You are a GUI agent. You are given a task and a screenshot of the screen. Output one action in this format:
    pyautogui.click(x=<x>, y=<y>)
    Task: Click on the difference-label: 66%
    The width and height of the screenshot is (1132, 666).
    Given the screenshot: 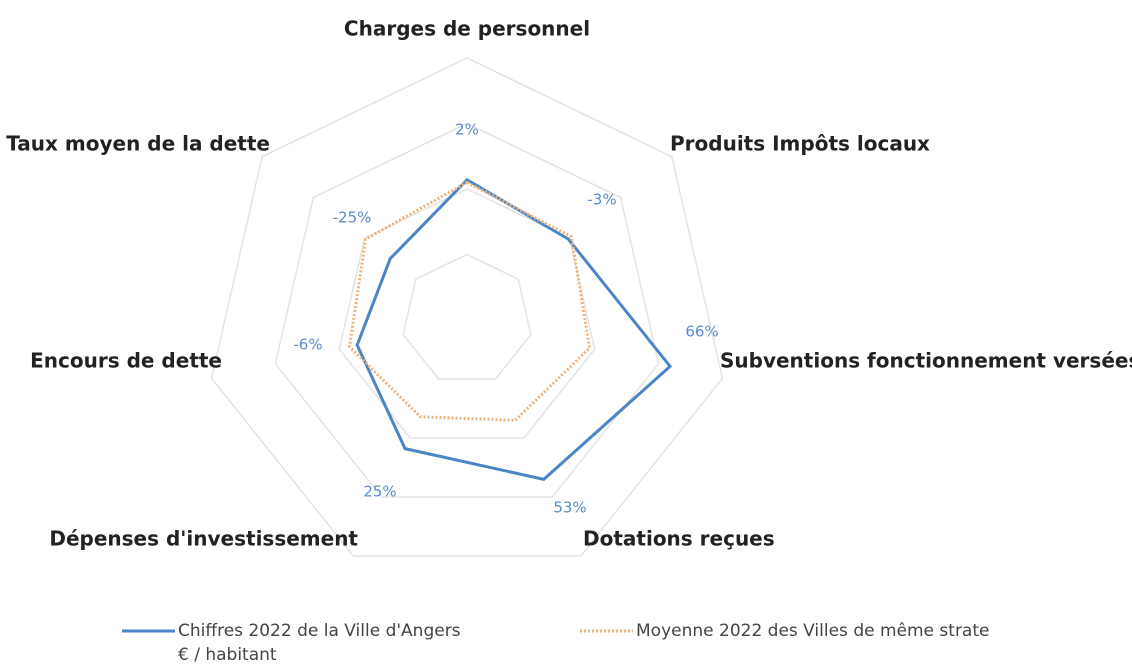 What is the action you would take?
    pyautogui.click(x=701, y=332)
    